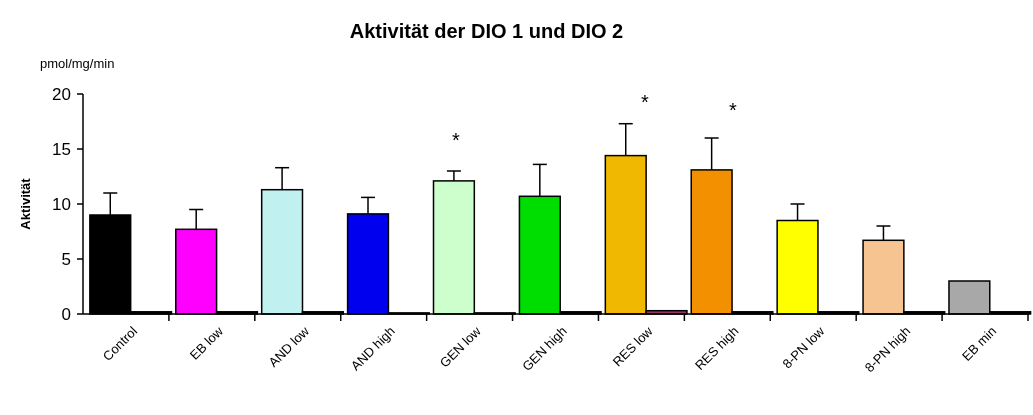  I want to click on y-tick-label: 20, so click(61, 94).